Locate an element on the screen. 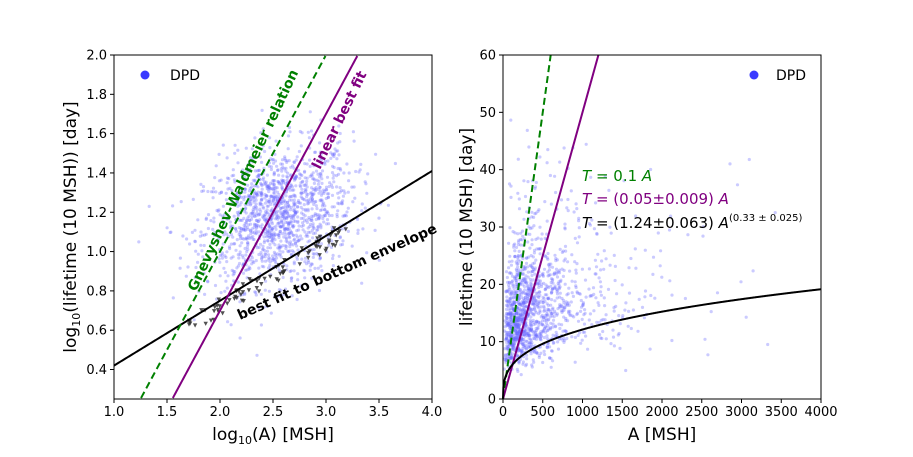  left-x-axis-label: log10(A) [MSH] is located at coordinates (273, 436).